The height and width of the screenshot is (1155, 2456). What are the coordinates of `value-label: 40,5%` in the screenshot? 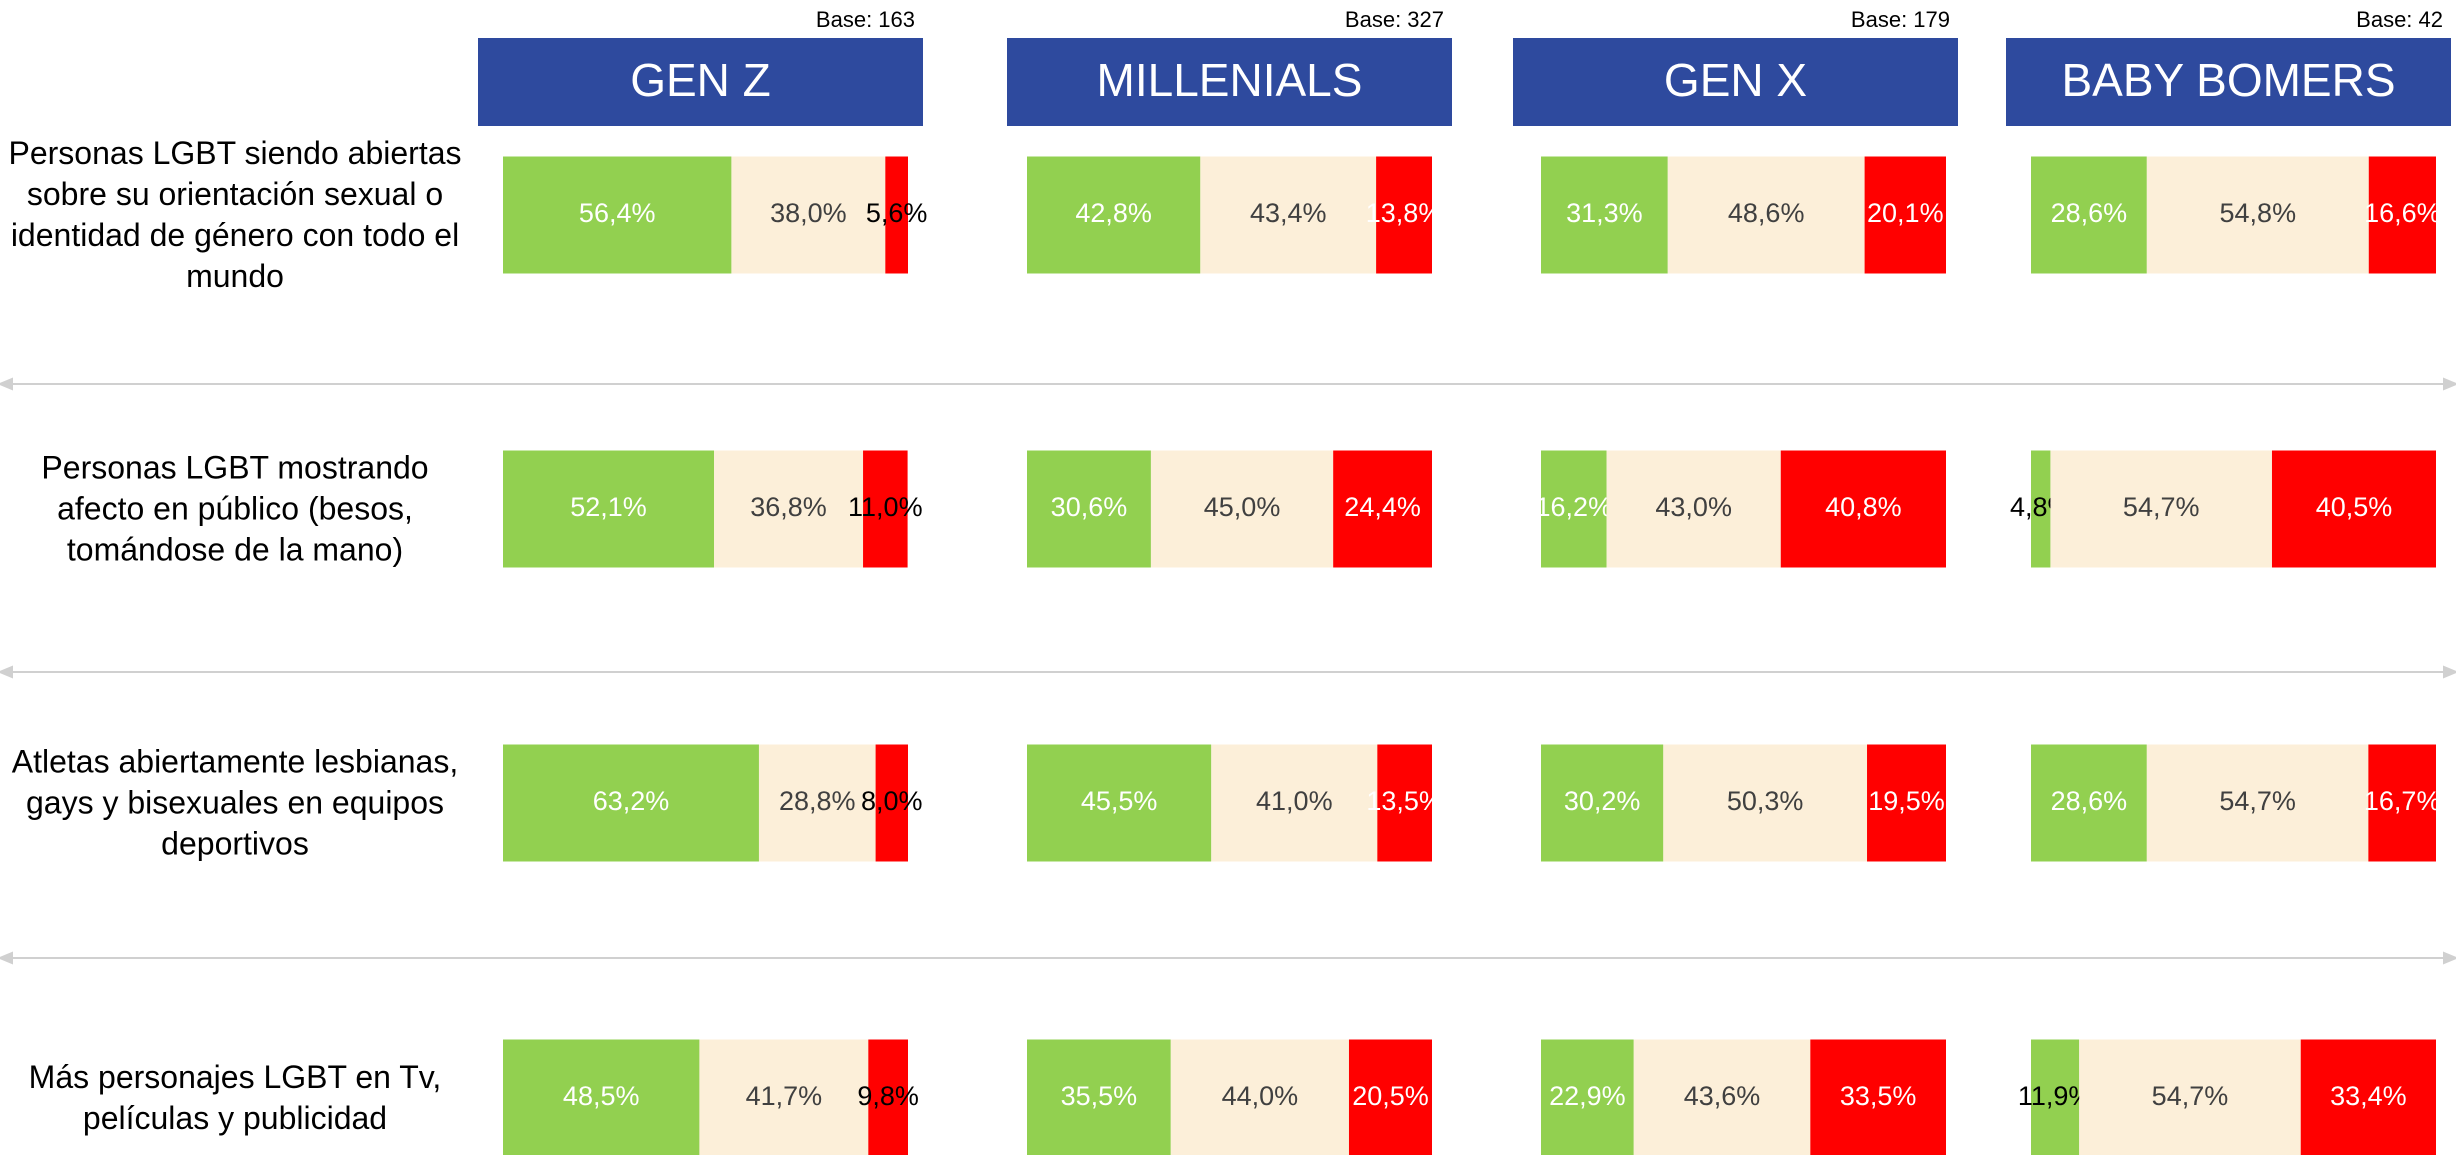 It's located at (2354, 507).